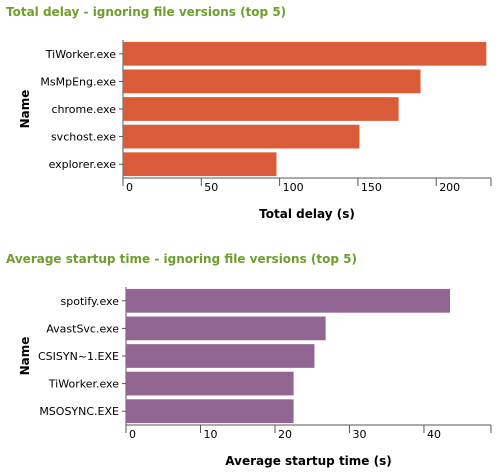 Image resolution: width=500 pixels, height=473 pixels. What do you see at coordinates (371, 187) in the screenshot?
I see `x-tick-label: 150` at bounding box center [371, 187].